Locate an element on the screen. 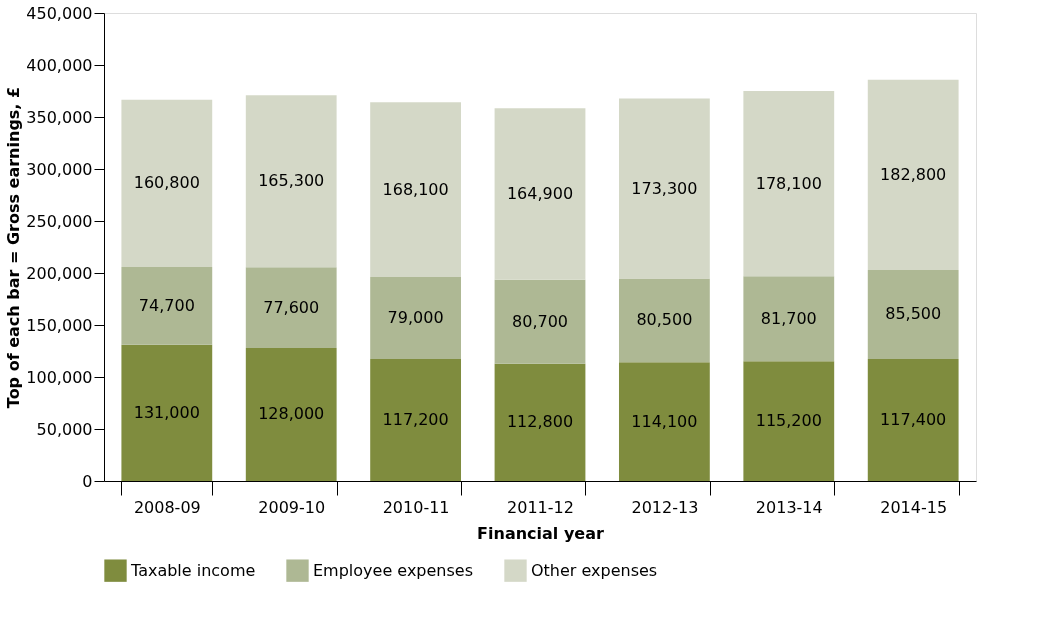 This screenshot has height=623, width=1037. y-tick-label: 250,000 is located at coordinates (59, 221).